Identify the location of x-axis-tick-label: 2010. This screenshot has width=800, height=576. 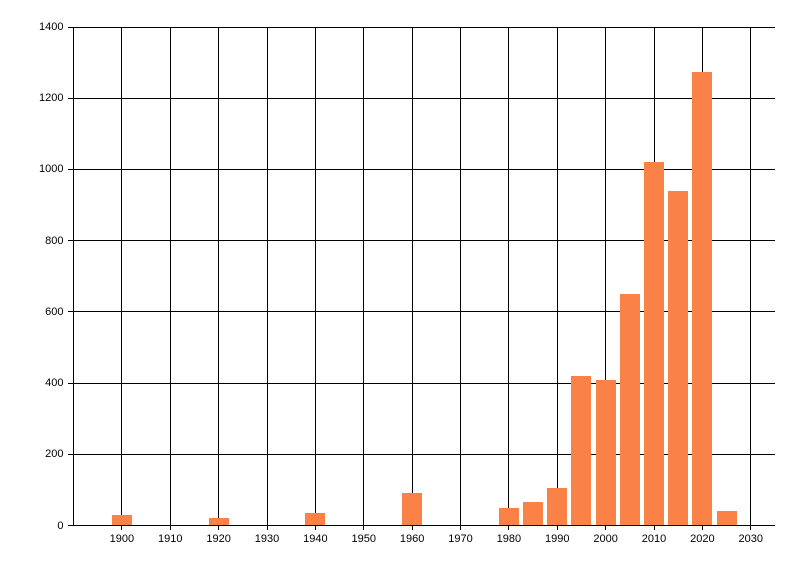
(654, 539).